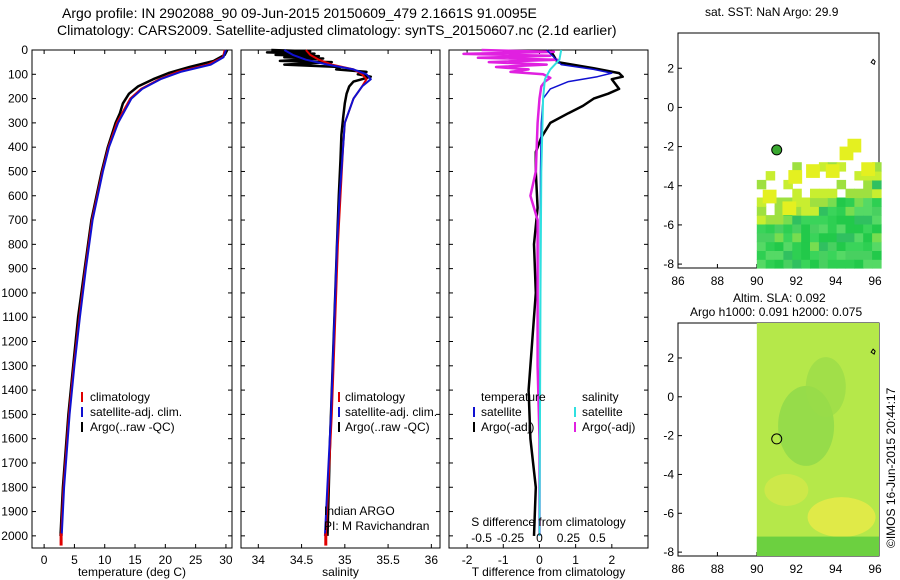 The height and width of the screenshot is (580, 900). Describe the element at coordinates (387, 427) in the screenshot. I see `sal-legend-argo: Argo(..raw -QC)` at that location.